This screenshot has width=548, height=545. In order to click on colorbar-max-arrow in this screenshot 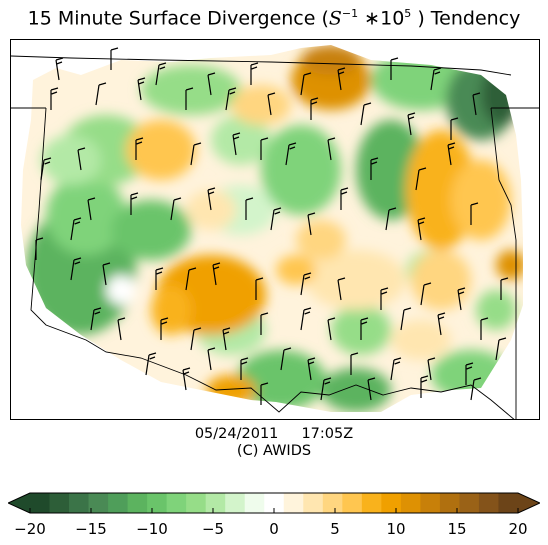, I will do `click(529, 503)`.